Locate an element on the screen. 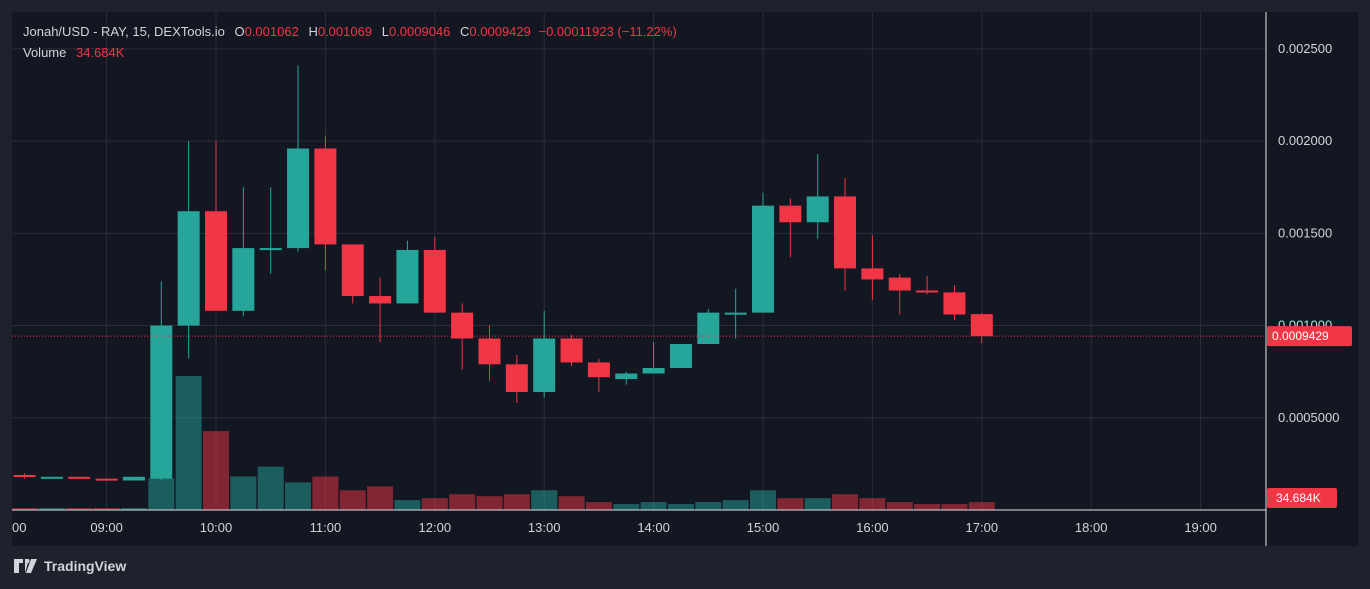 Image resolution: width=1370 pixels, height=589 pixels. low-label: L is located at coordinates (385, 31).